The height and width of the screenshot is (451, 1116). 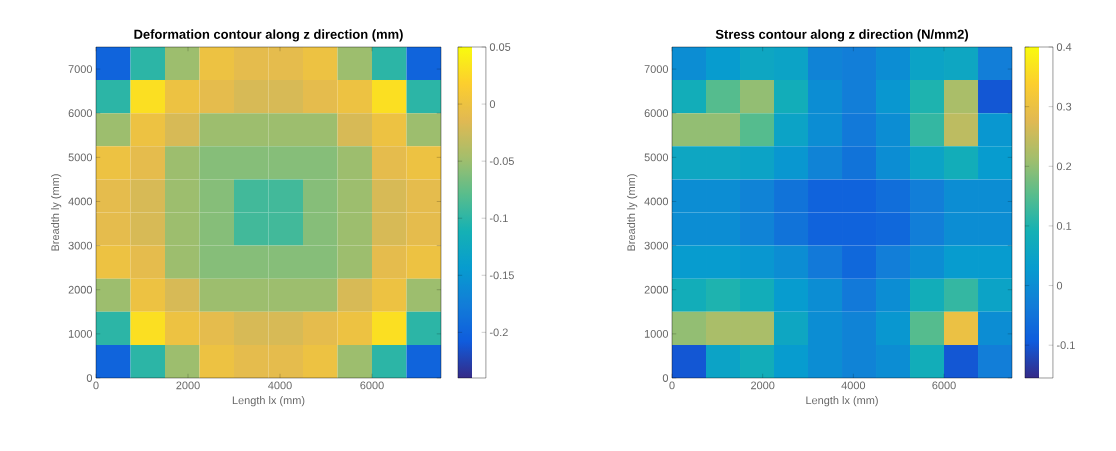 I want to click on color-bar-label: 0.4, so click(x=1064, y=47).